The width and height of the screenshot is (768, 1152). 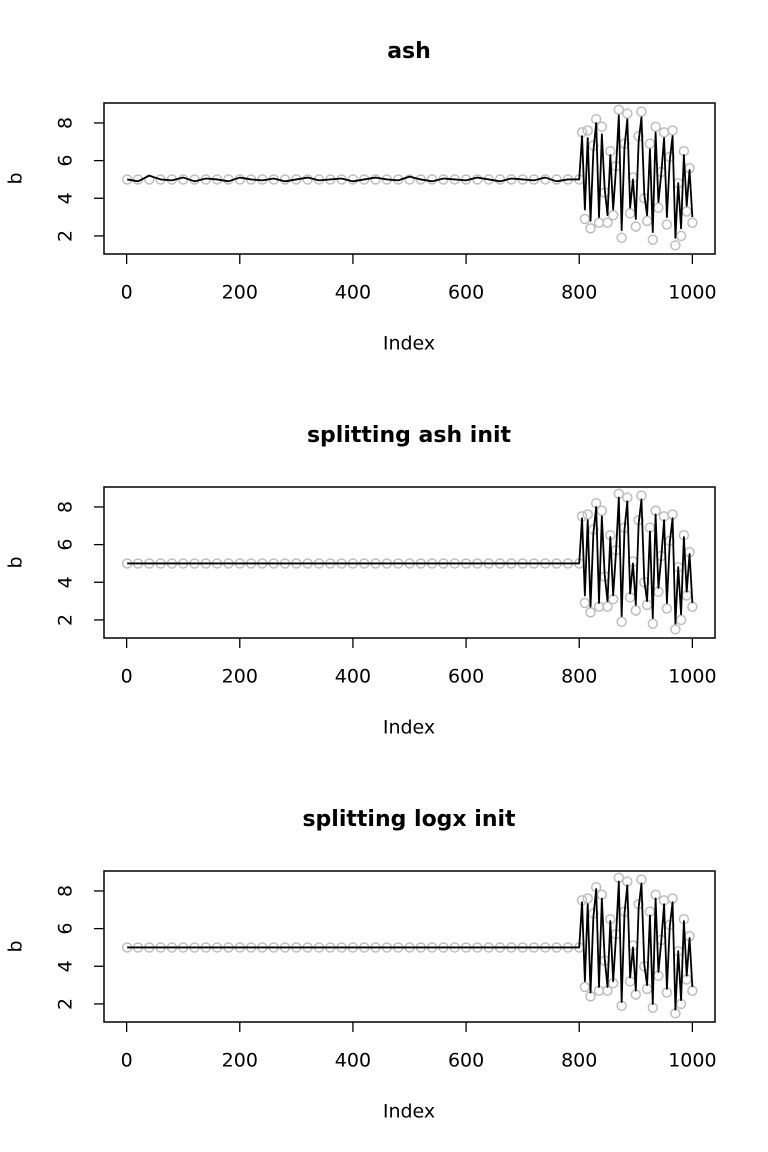 I want to click on chart-title: ash, so click(x=409, y=51).